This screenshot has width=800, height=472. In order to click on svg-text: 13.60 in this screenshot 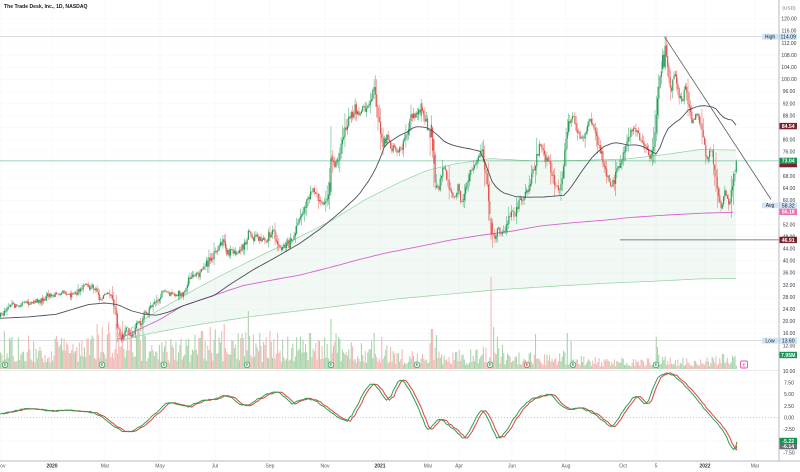, I will do `click(788, 342)`.